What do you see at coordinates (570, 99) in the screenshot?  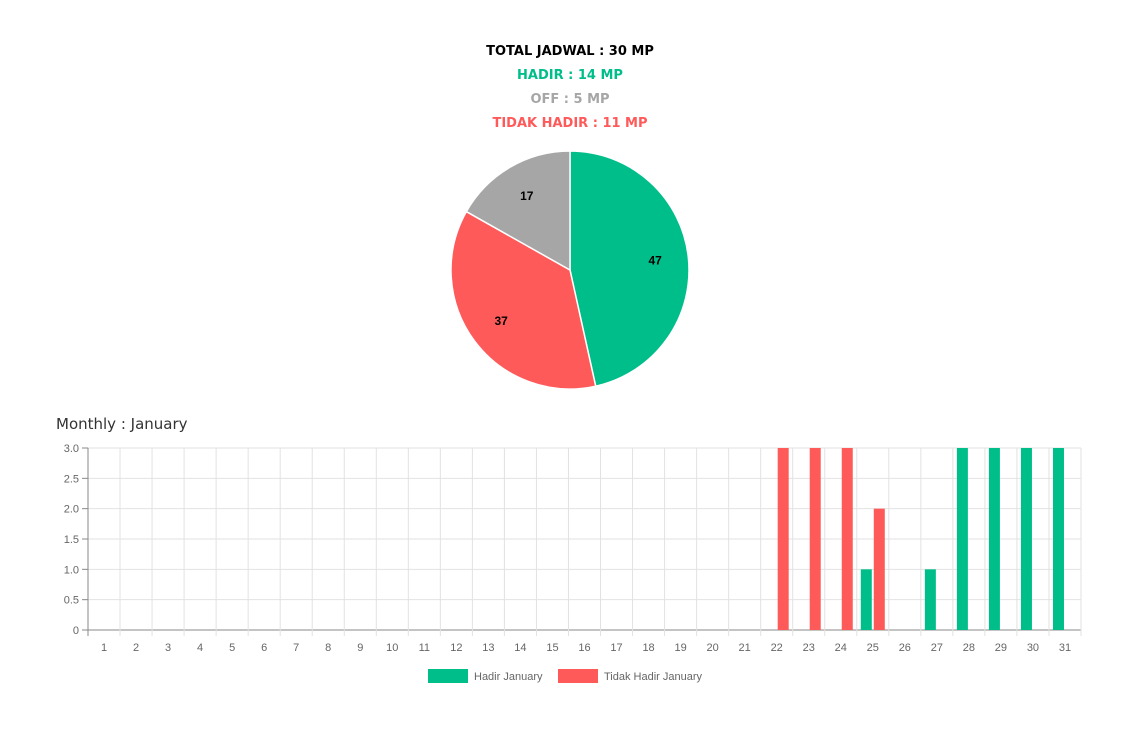 I see `off-text: OFF : 5 MP` at bounding box center [570, 99].